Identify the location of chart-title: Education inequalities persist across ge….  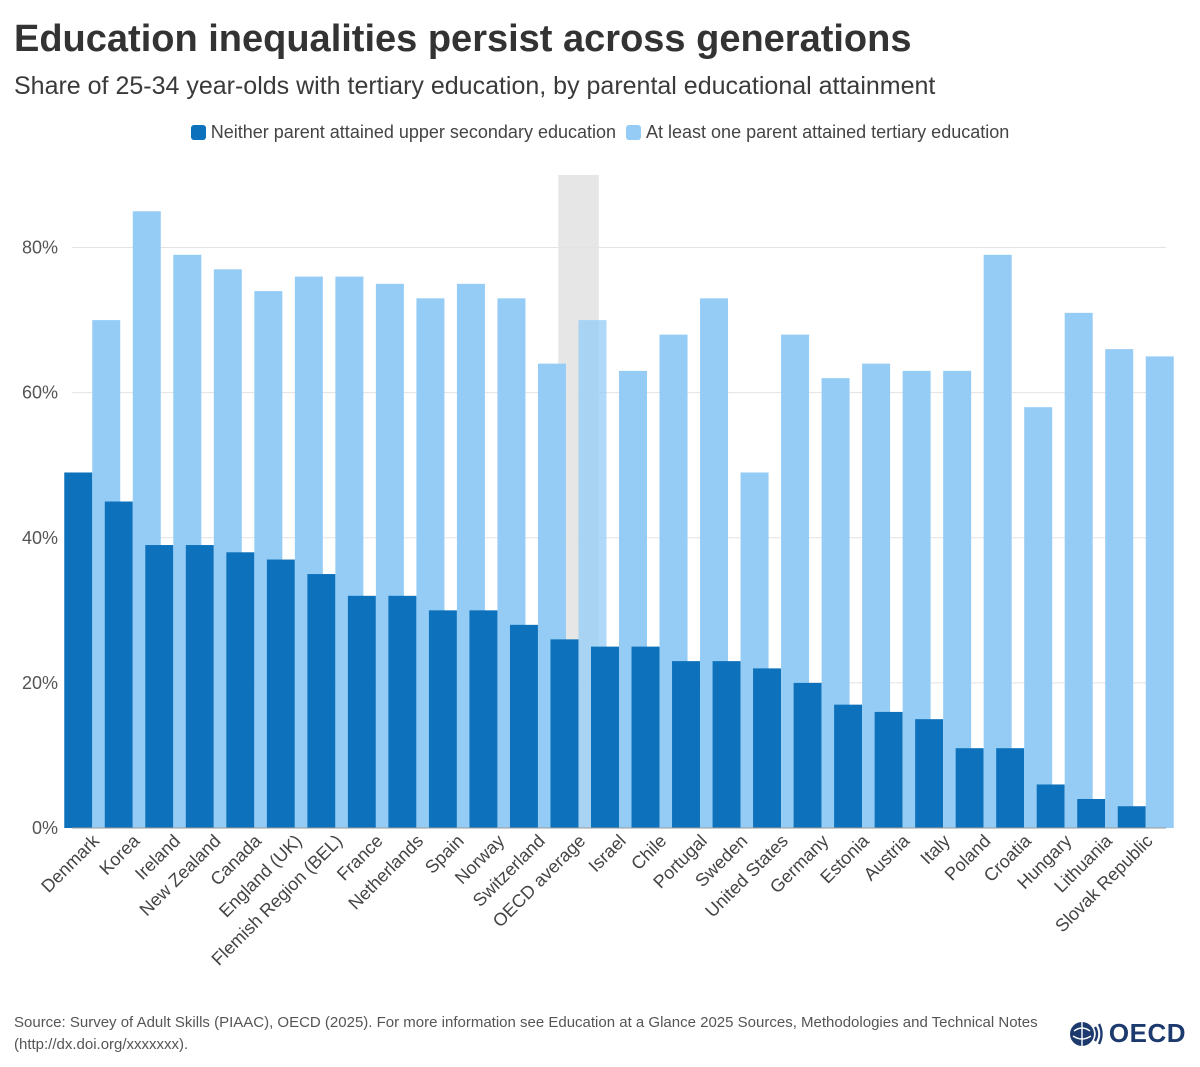
(463, 39).